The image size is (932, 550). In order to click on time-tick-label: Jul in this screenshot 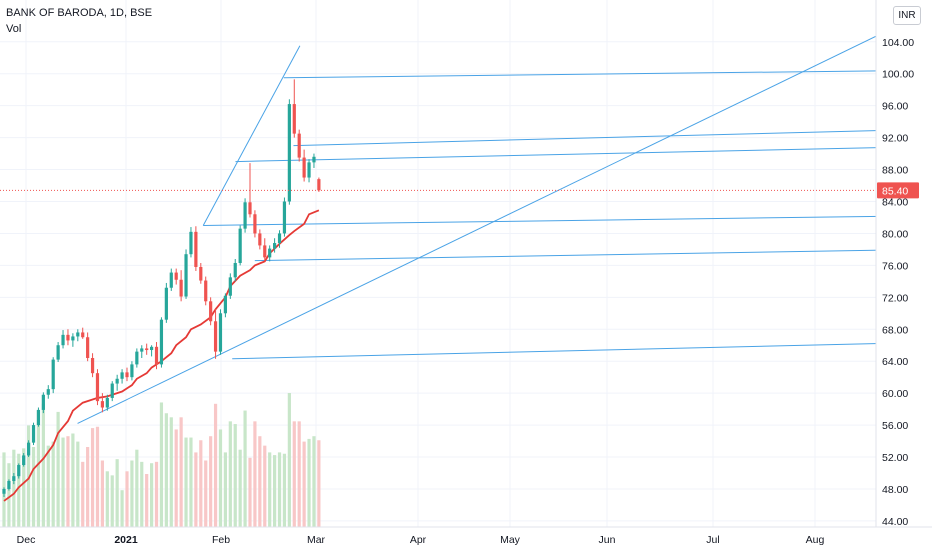, I will do `click(712, 540)`.